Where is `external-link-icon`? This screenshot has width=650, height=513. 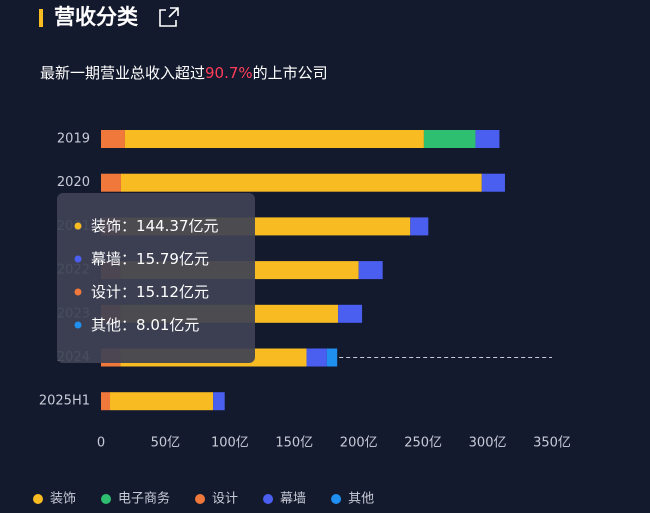
external-link-icon is located at coordinates (169, 17).